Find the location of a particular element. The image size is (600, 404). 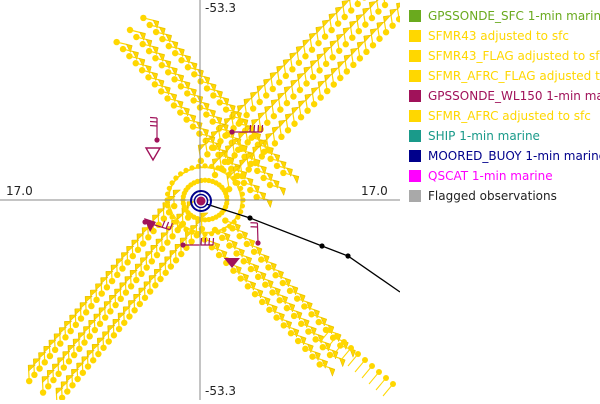

legend-item-sfmr43-flag: SFMR43_FLAG adjusted to sfc is located at coordinates (504, 56).